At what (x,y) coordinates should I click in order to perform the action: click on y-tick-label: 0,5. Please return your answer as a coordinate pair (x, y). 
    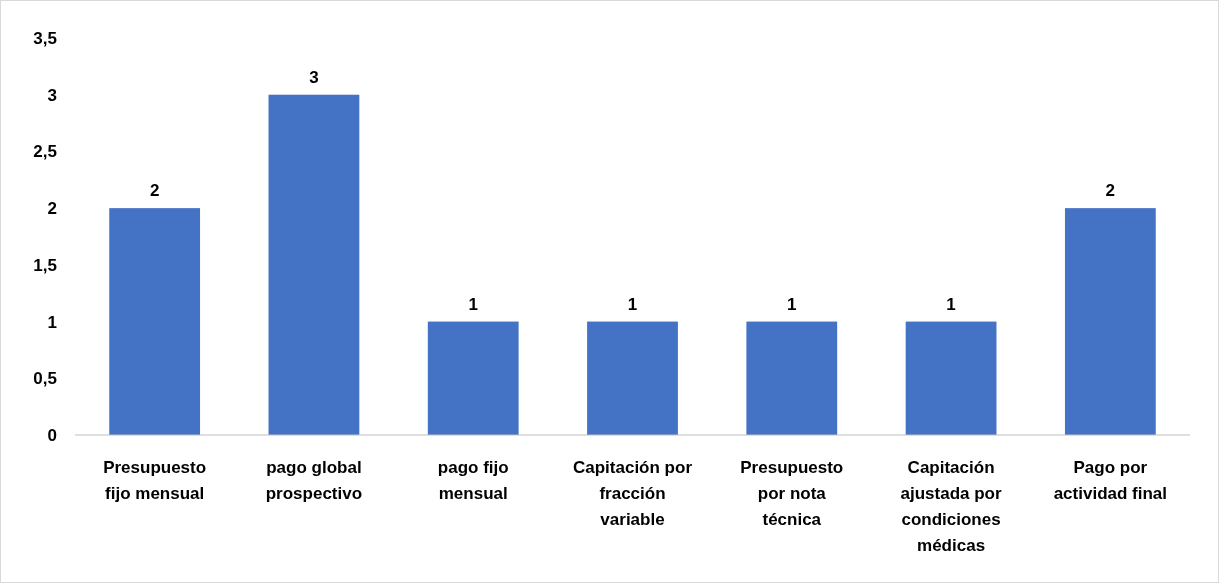
    Looking at the image, I should click on (45, 379).